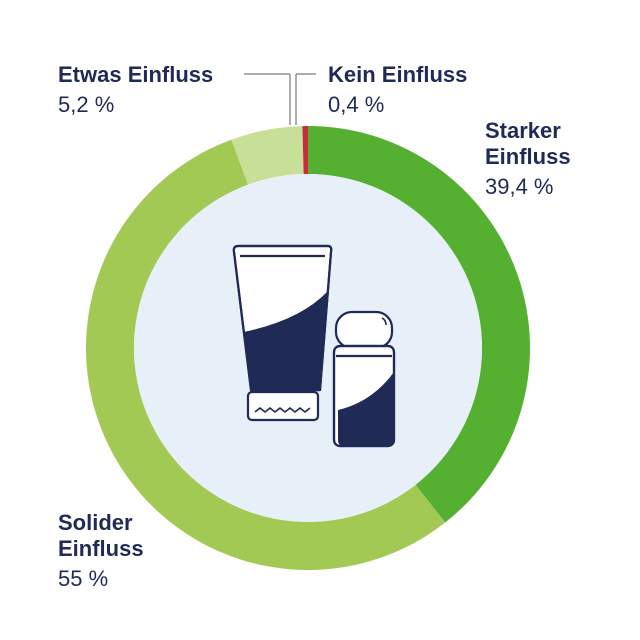 The image size is (640, 640). What do you see at coordinates (397, 90) in the screenshot?
I see `label-kein-einfluss: Kein Einfluss 0,4 %` at bounding box center [397, 90].